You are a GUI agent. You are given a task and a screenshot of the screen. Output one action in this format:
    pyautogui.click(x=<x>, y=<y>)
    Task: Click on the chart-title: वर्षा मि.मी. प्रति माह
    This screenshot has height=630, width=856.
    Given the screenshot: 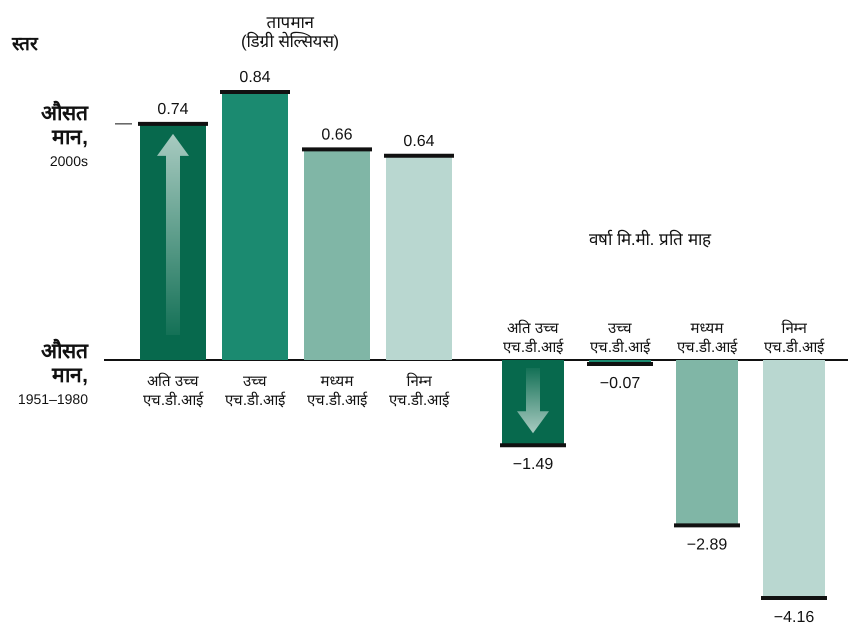 What is the action you would take?
    pyautogui.click(x=650, y=239)
    